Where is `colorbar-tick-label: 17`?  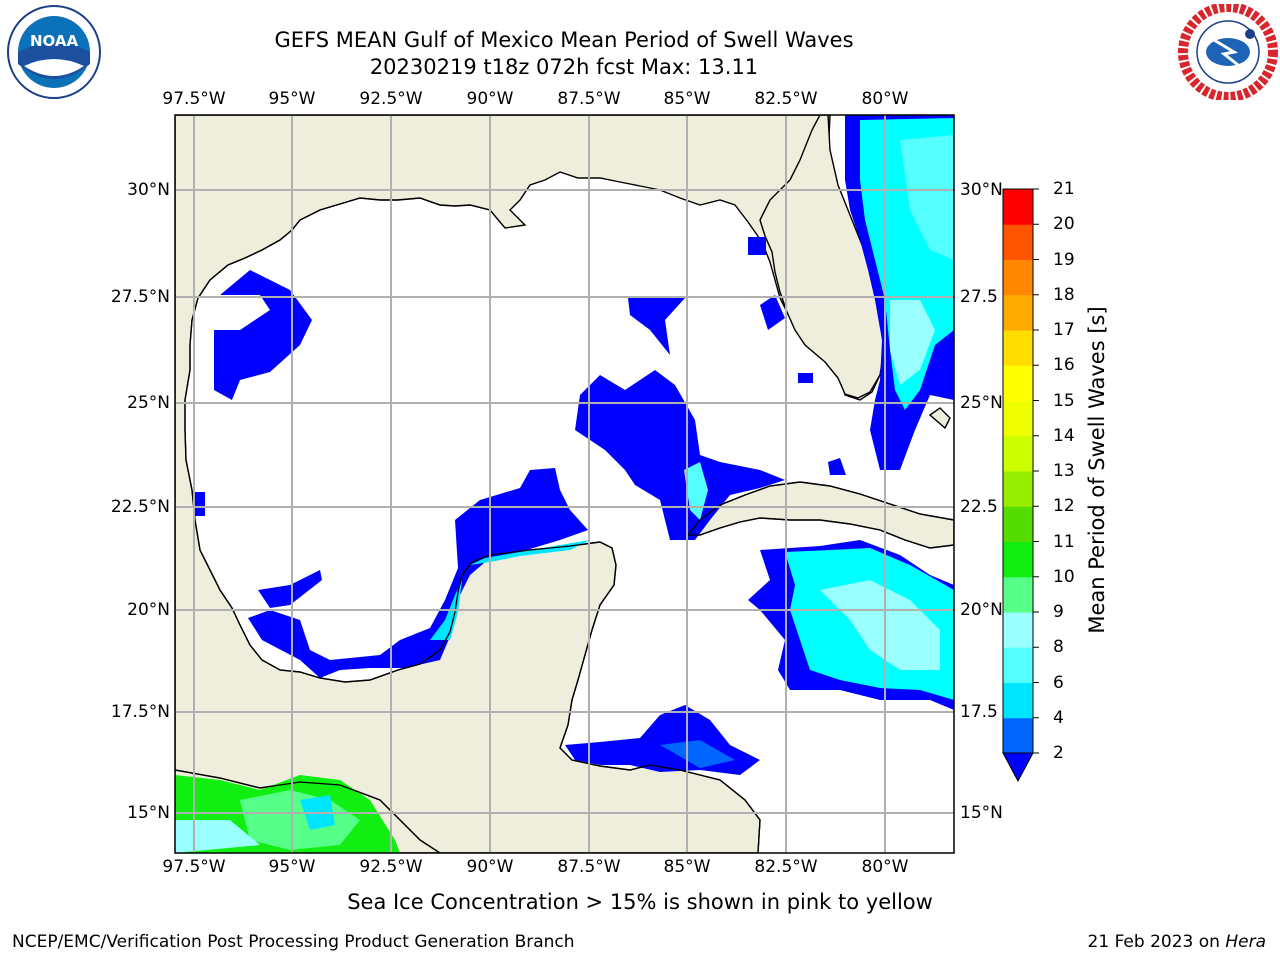 colorbar-tick-label: 17 is located at coordinates (1064, 330).